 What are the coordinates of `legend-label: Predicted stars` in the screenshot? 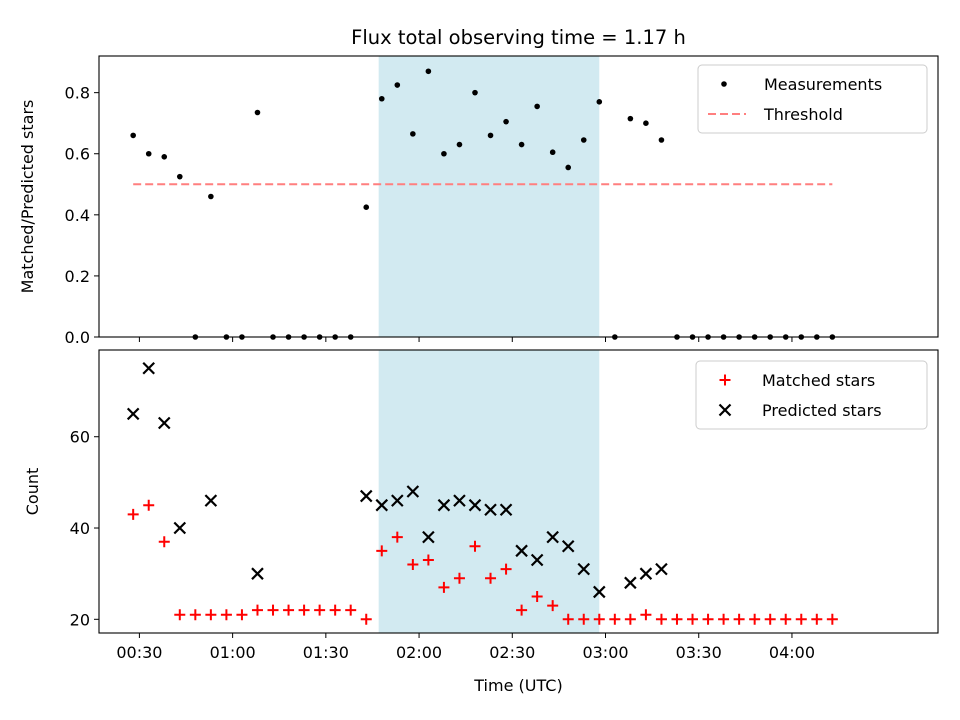 It's located at (822, 410).